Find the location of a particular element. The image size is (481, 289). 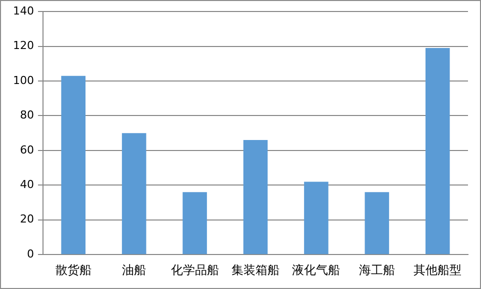

y-tick-label: 0 is located at coordinates (30, 253).